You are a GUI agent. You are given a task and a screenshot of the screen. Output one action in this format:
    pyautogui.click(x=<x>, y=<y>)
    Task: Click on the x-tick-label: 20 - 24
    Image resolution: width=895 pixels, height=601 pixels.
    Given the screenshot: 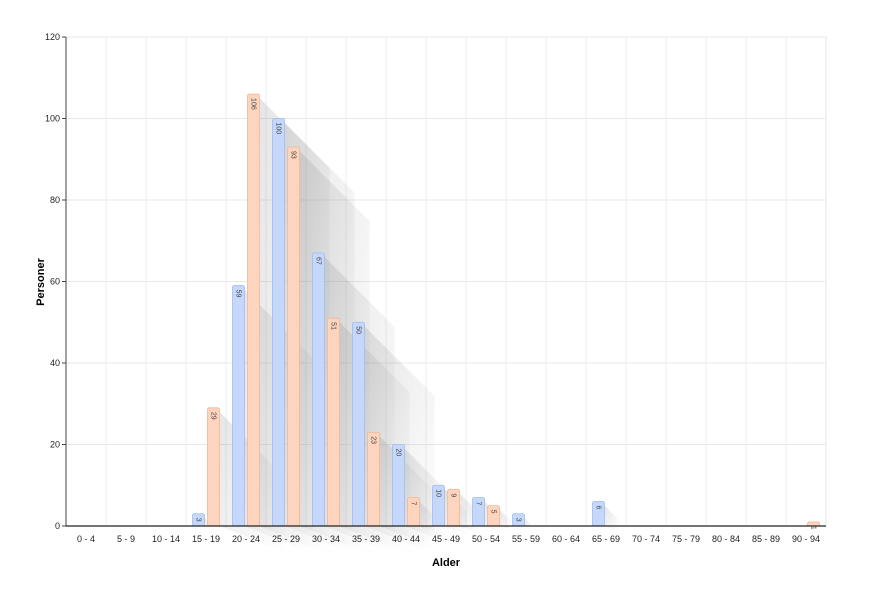 What is the action you would take?
    pyautogui.click(x=246, y=539)
    